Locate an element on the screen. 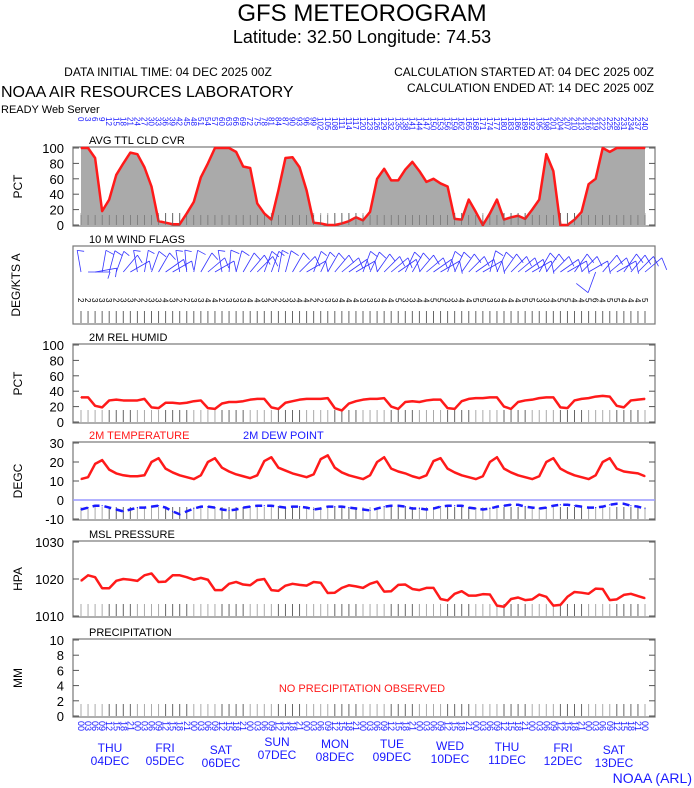 This screenshot has height=788, width=694. time-label: 15 is located at coordinates (229, 726).